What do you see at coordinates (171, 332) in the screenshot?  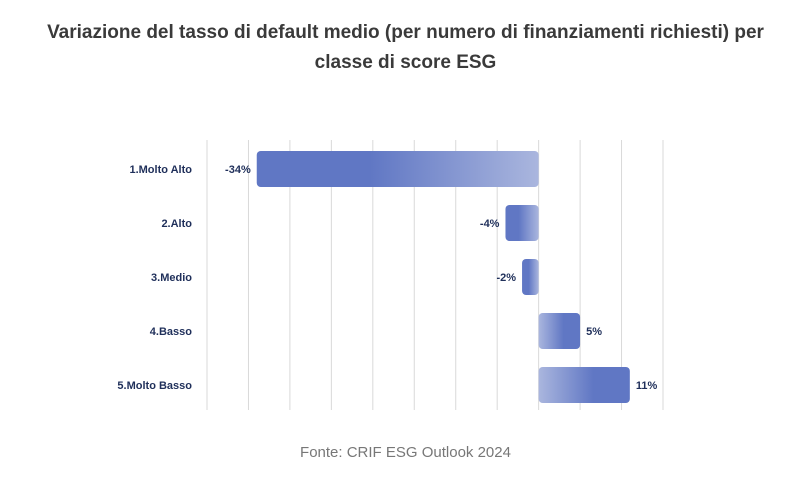 I see `category-label: 4.Basso` at bounding box center [171, 332].